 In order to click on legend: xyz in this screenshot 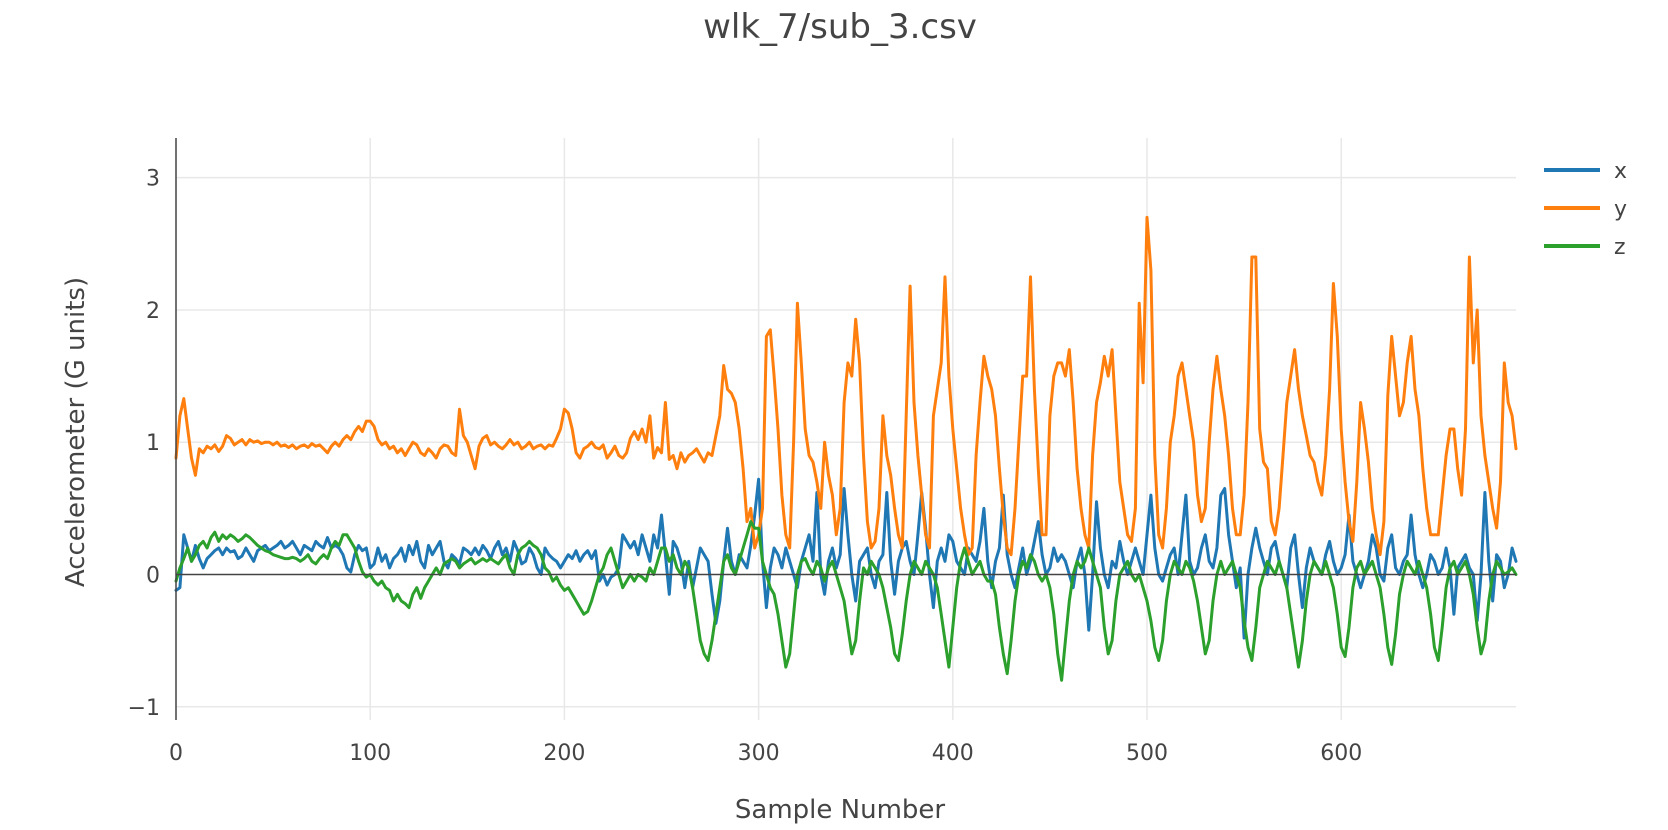, I will do `click(1585, 209)`.